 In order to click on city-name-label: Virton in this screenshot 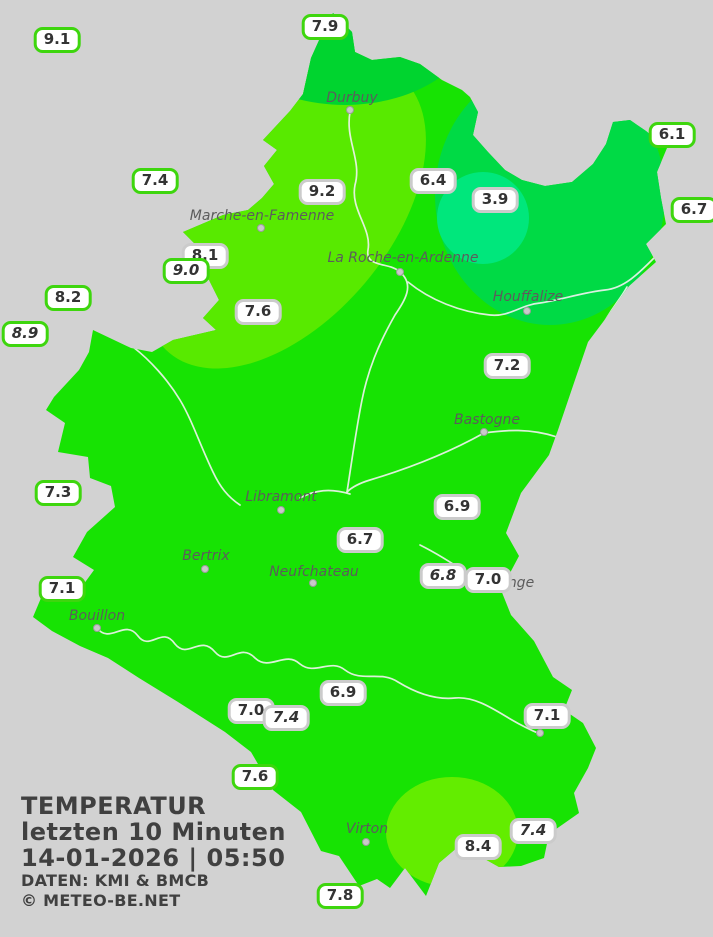, I will do `click(367, 829)`.